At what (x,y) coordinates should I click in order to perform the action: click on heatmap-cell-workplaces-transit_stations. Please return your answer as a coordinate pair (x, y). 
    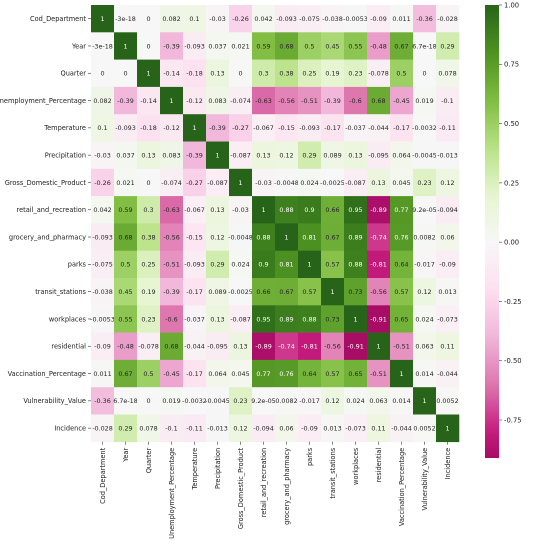
    Looking at the image, I should click on (333, 319).